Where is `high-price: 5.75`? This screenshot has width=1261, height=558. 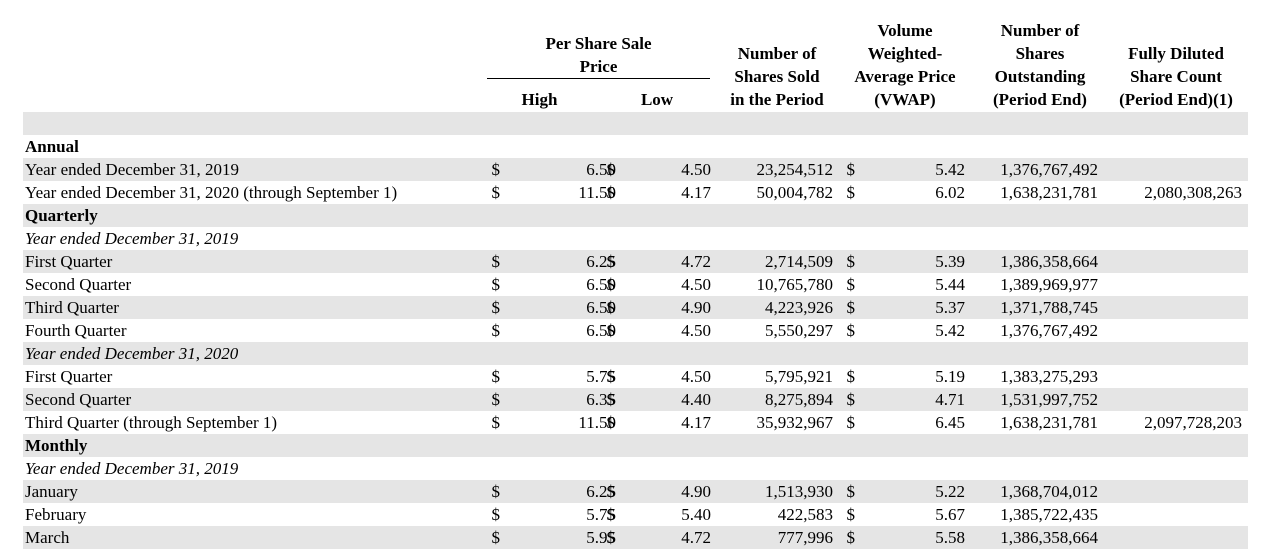
high-price: 5.75 is located at coordinates (601, 514).